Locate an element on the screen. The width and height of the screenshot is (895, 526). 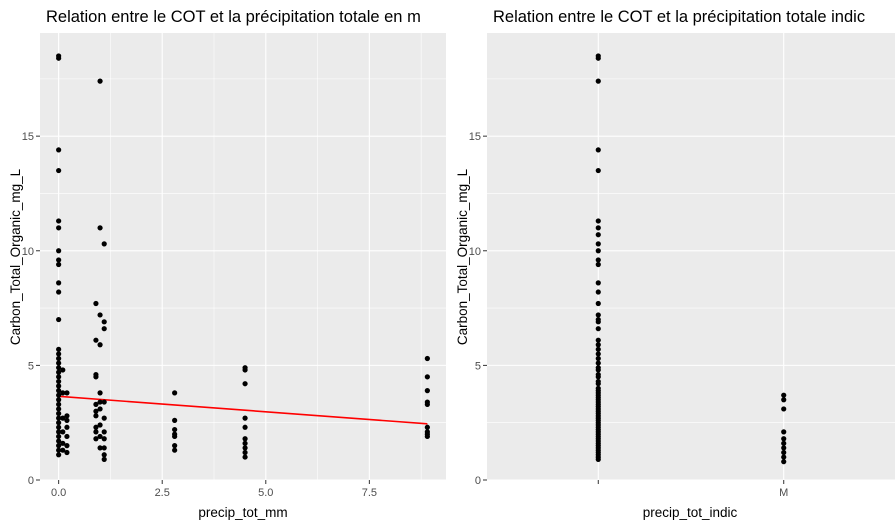
chart-left-trend-line is located at coordinates (243, 410).